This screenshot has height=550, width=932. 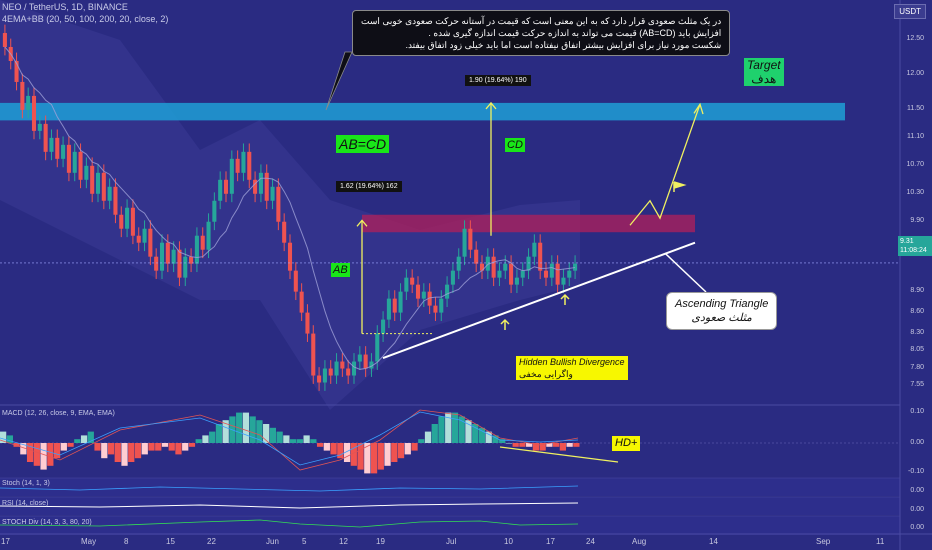 What do you see at coordinates (451, 541) in the screenshot?
I see `date-tick: Jul` at bounding box center [451, 541].